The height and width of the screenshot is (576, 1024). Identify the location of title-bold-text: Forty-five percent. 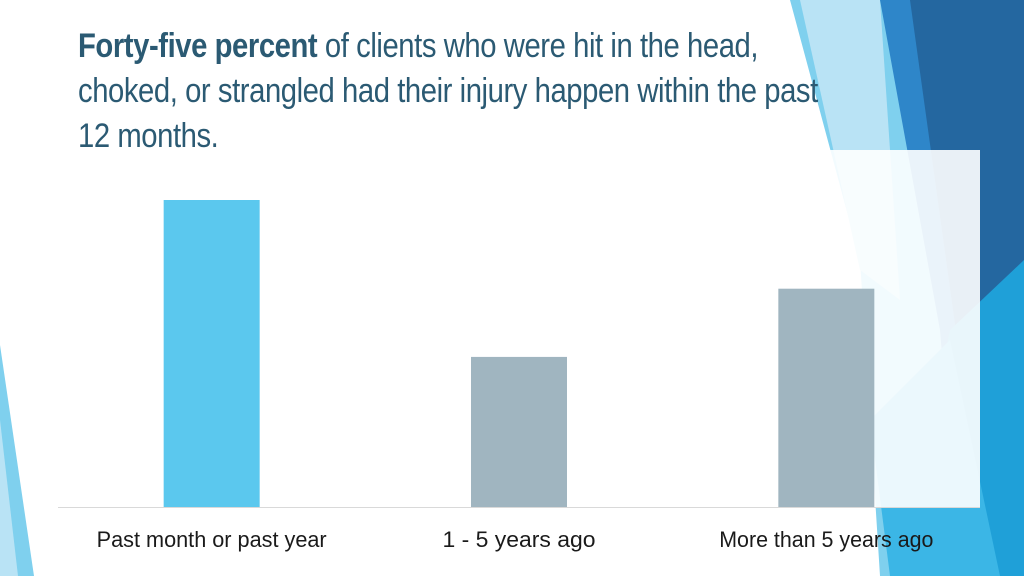
(198, 46).